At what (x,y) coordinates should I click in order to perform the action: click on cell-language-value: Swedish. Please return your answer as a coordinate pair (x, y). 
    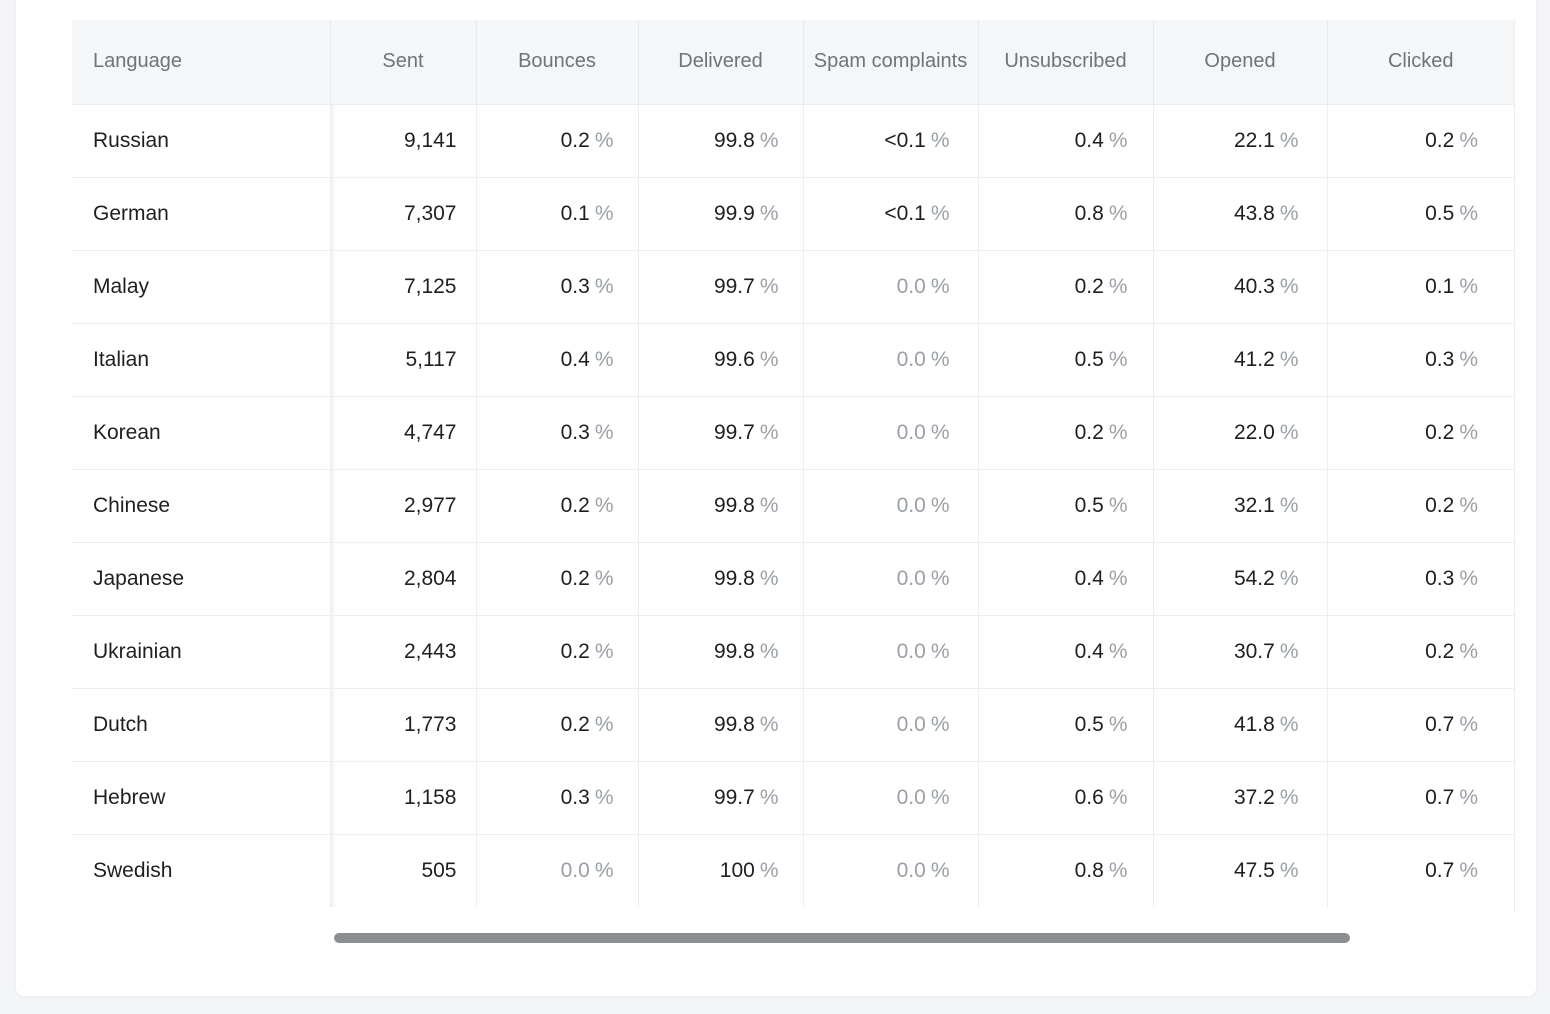
    Looking at the image, I should click on (133, 870).